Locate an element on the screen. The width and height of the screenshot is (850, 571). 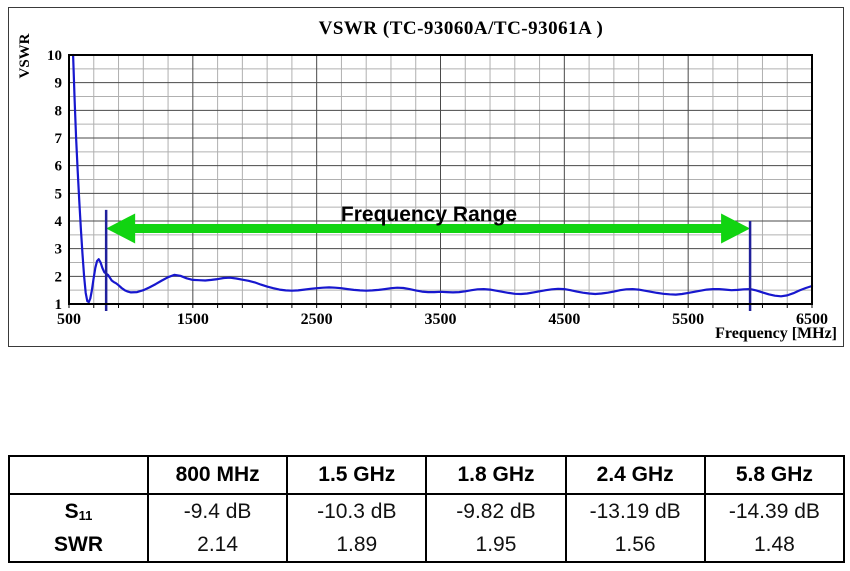
y-tick-label: 9 is located at coordinates (59, 84).